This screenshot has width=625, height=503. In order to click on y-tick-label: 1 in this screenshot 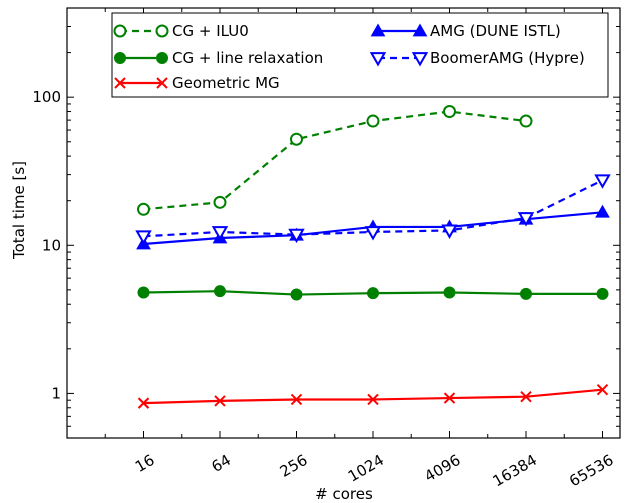, I will do `click(56, 393)`.